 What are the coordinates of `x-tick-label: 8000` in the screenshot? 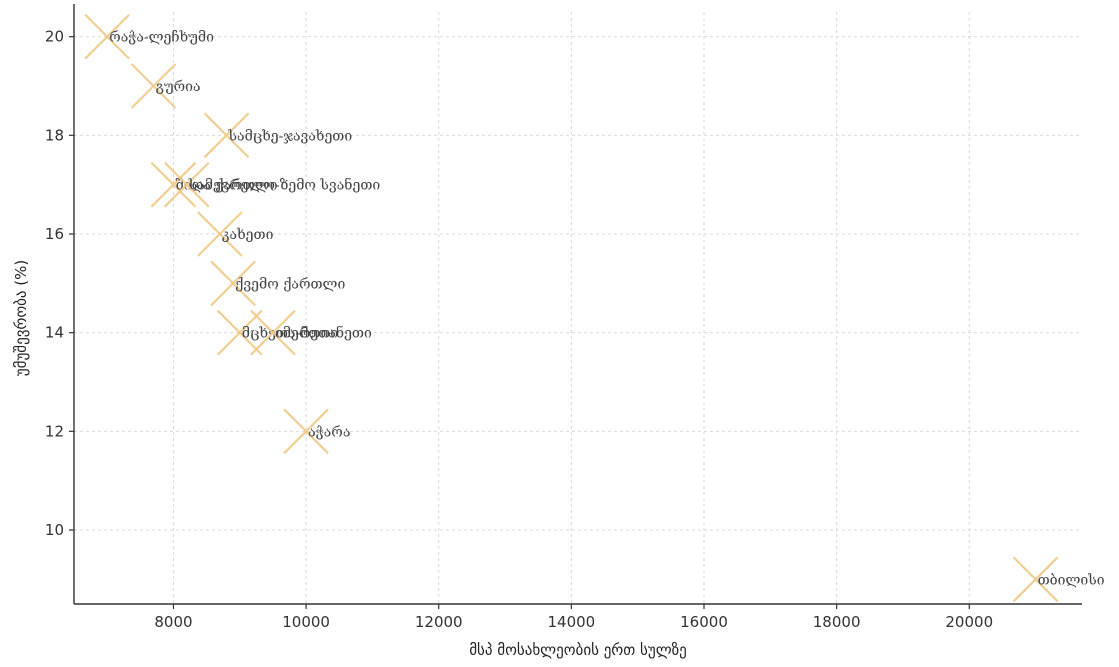 It's located at (173, 622).